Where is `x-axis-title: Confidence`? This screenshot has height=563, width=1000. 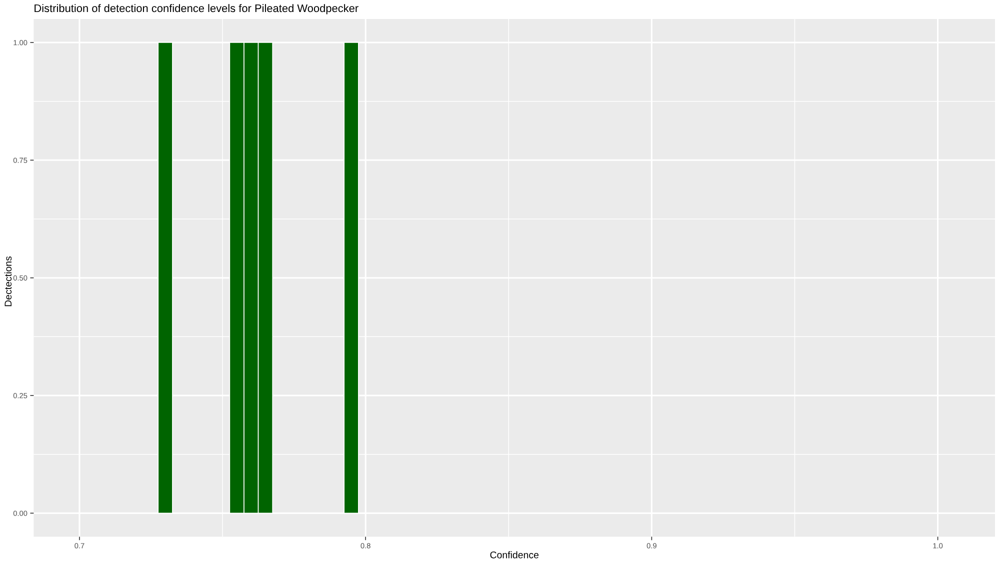
x-axis-title: Confidence is located at coordinates (514, 554).